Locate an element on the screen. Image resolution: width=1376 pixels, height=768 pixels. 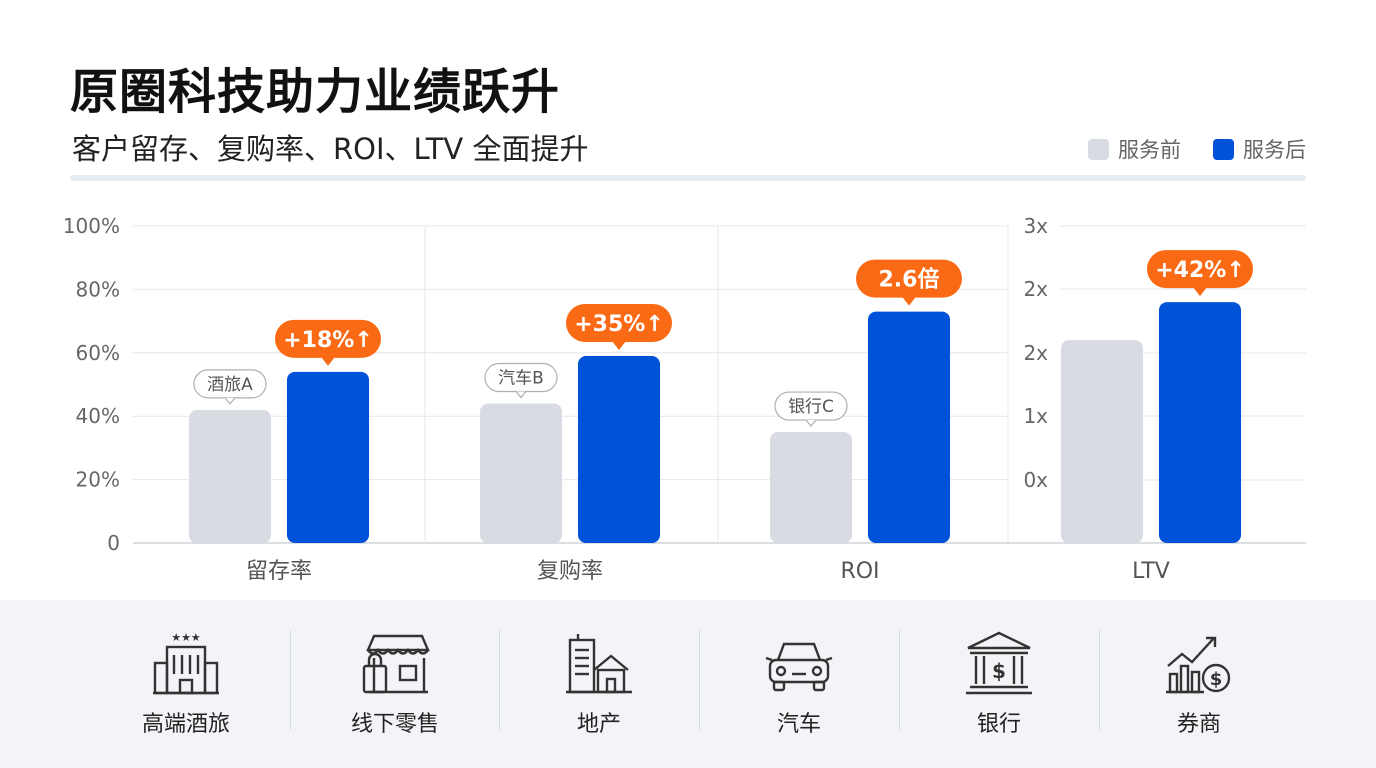
industry-label: 高端酒旅 is located at coordinates (185, 724).